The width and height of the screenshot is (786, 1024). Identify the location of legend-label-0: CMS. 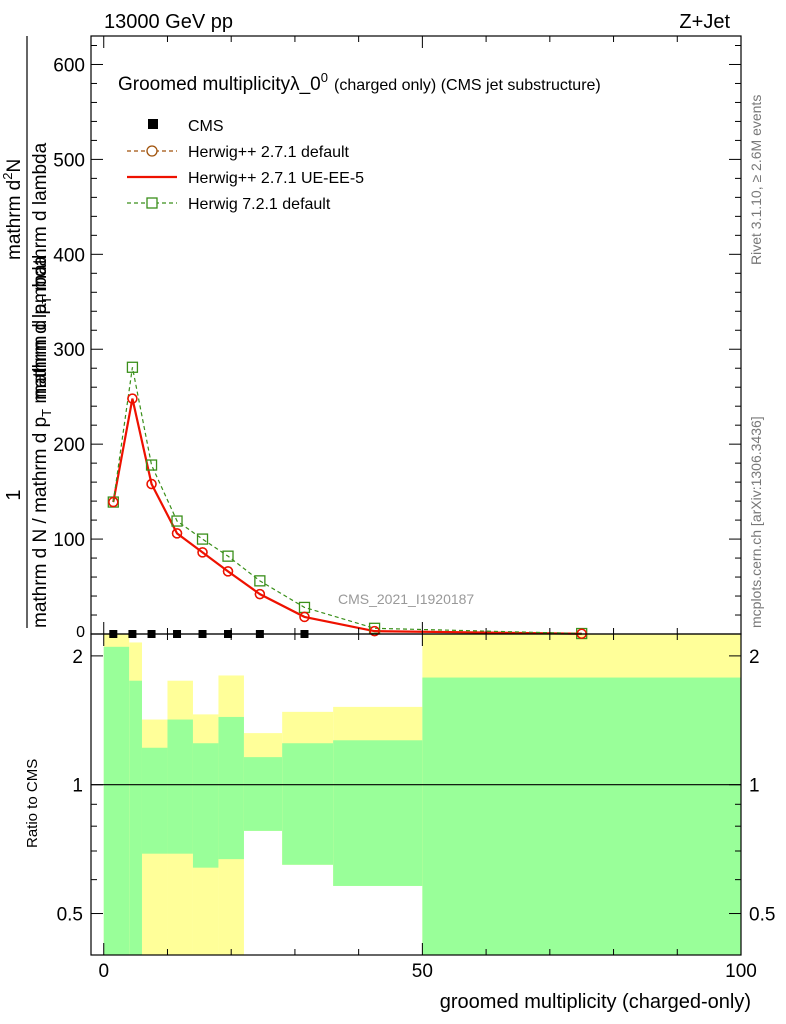
(206, 126).